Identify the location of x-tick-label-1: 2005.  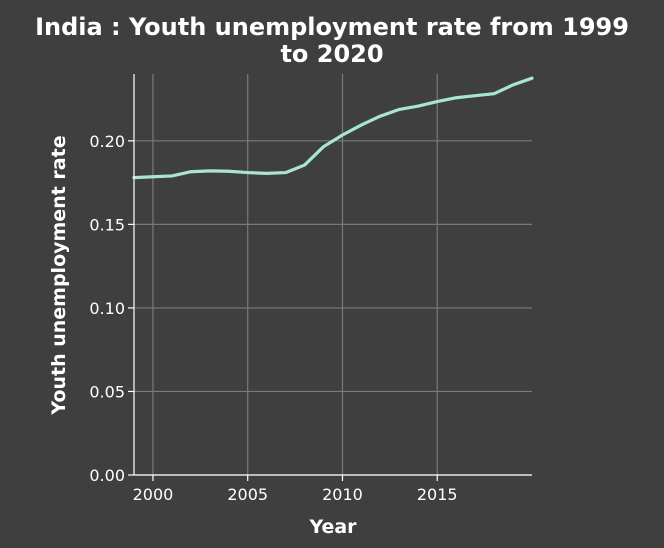
(247, 494).